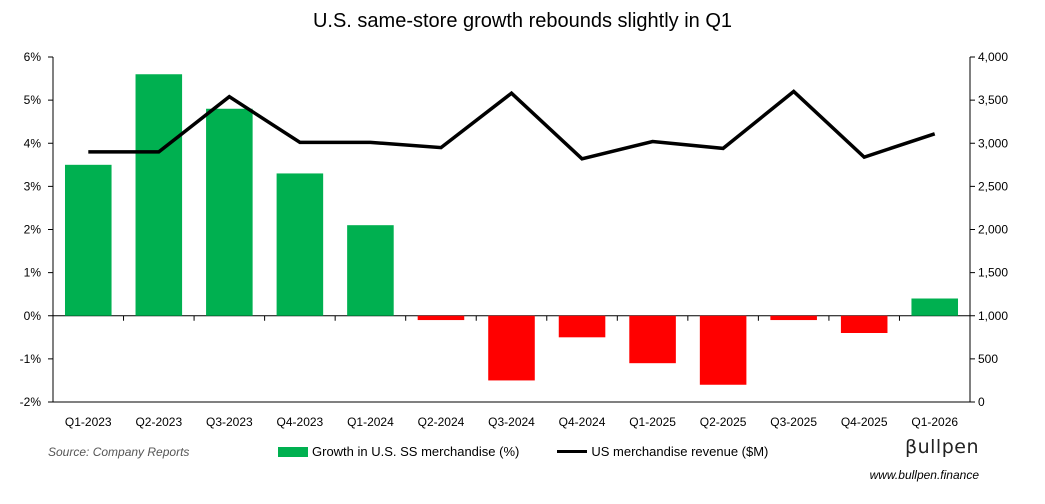  I want to click on y-left-tick-label: 3%, so click(33, 186).